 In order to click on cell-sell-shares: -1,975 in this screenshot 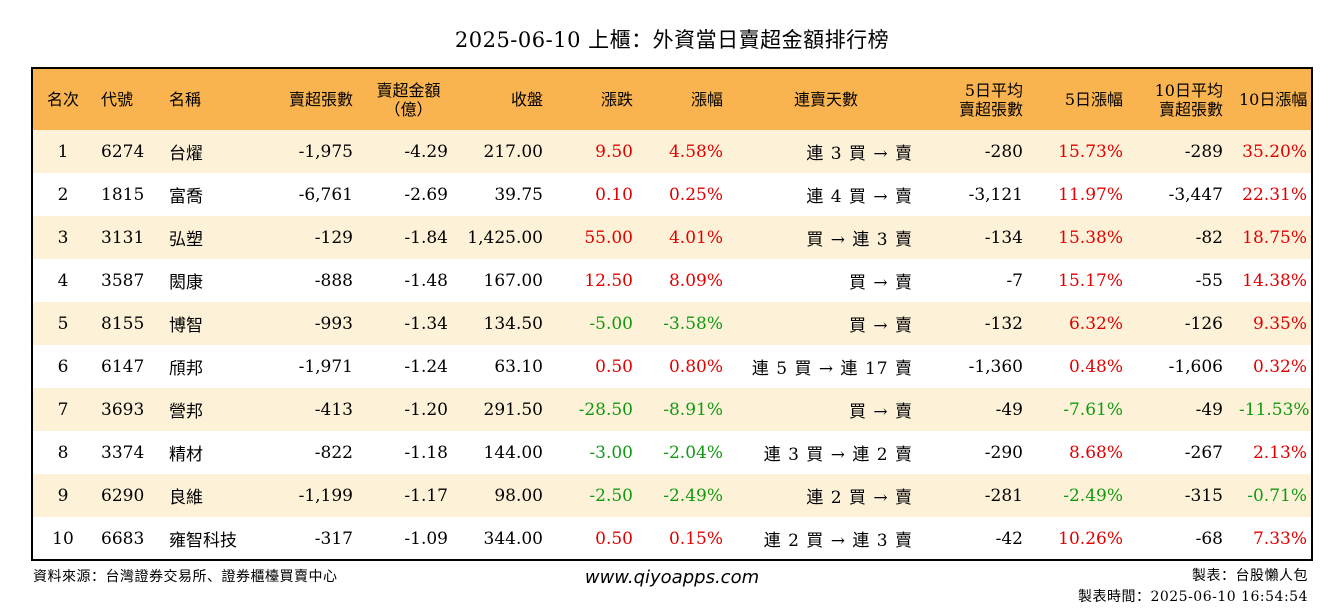, I will do `click(325, 151)`.